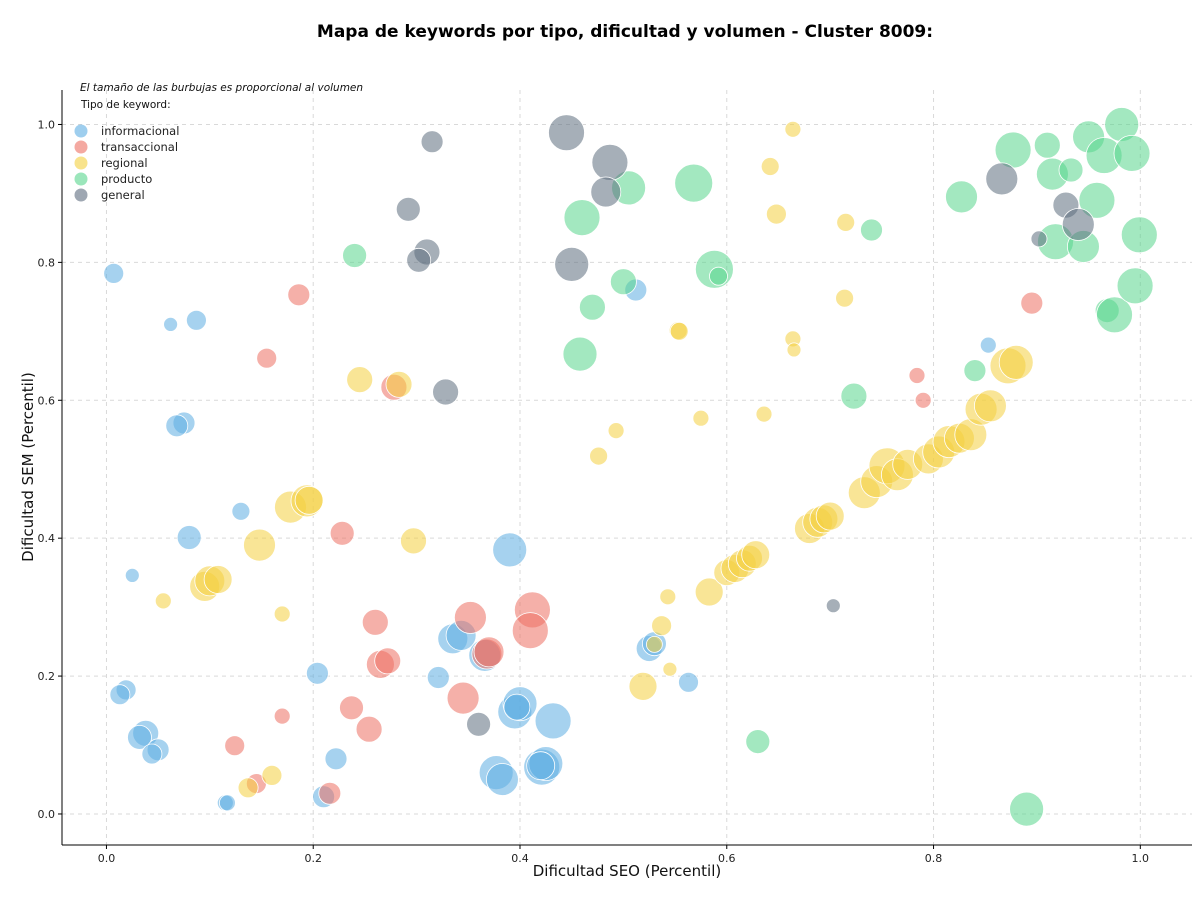  I want to click on legend-label-transaccional: transaccional, so click(139, 147).